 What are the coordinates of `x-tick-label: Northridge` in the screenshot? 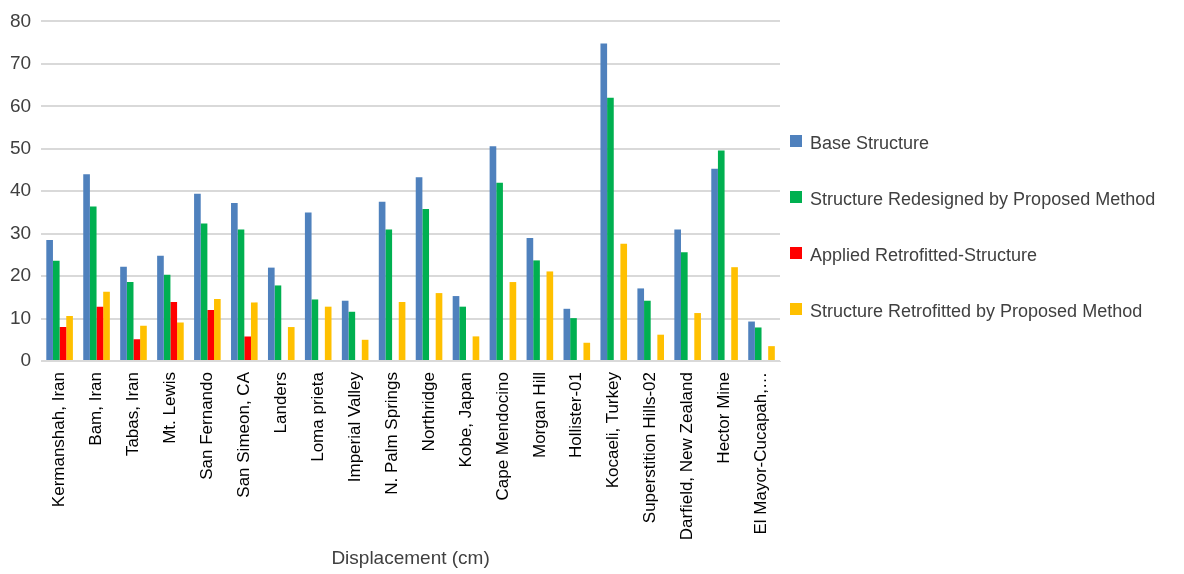 It's located at (428, 412).